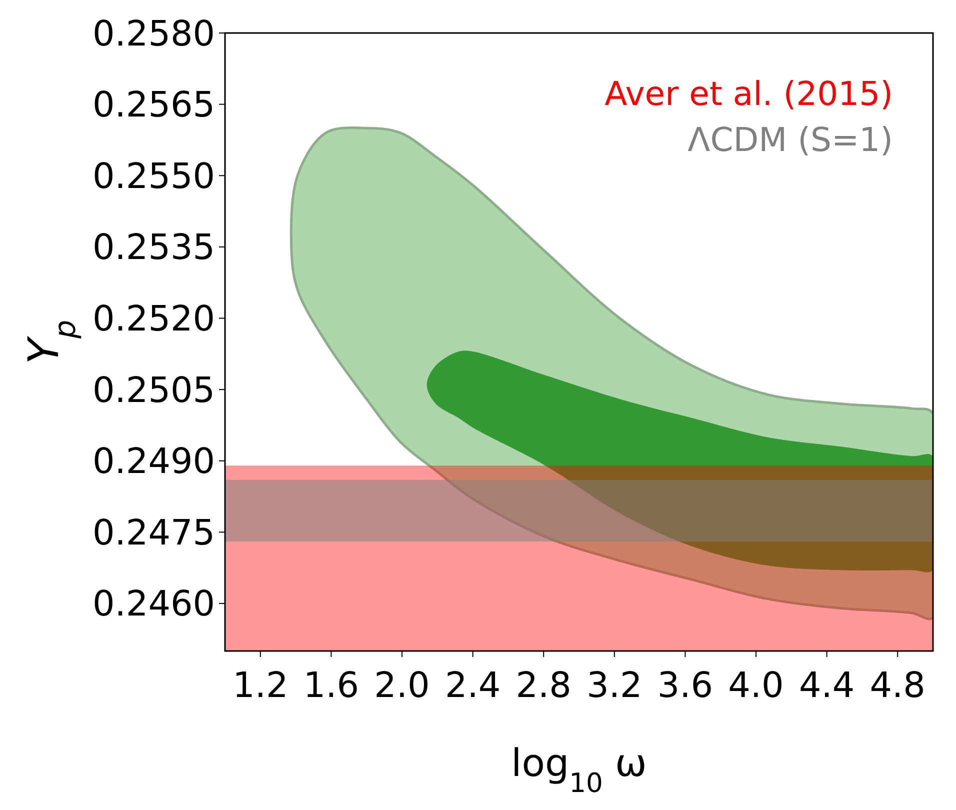 The height and width of the screenshot is (810, 956). What do you see at coordinates (748, 93) in the screenshot?
I see `band-label: Aver et al. (2015)` at bounding box center [748, 93].